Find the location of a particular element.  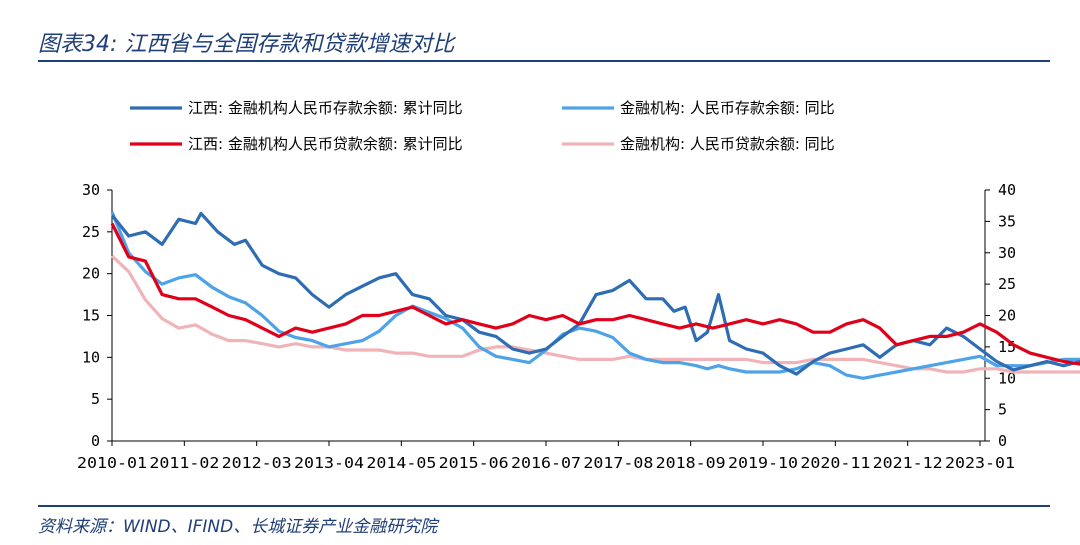

left-y-tick-label: 10 is located at coordinates (91, 357).